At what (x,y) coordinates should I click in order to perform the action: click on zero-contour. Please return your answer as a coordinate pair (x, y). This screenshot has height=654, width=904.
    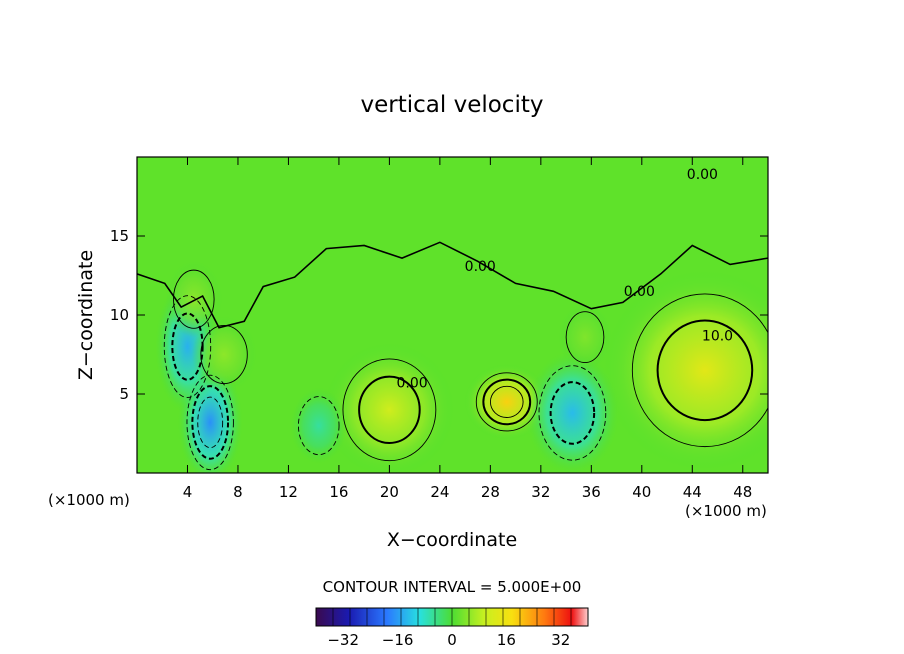
    Looking at the image, I should click on (452, 285).